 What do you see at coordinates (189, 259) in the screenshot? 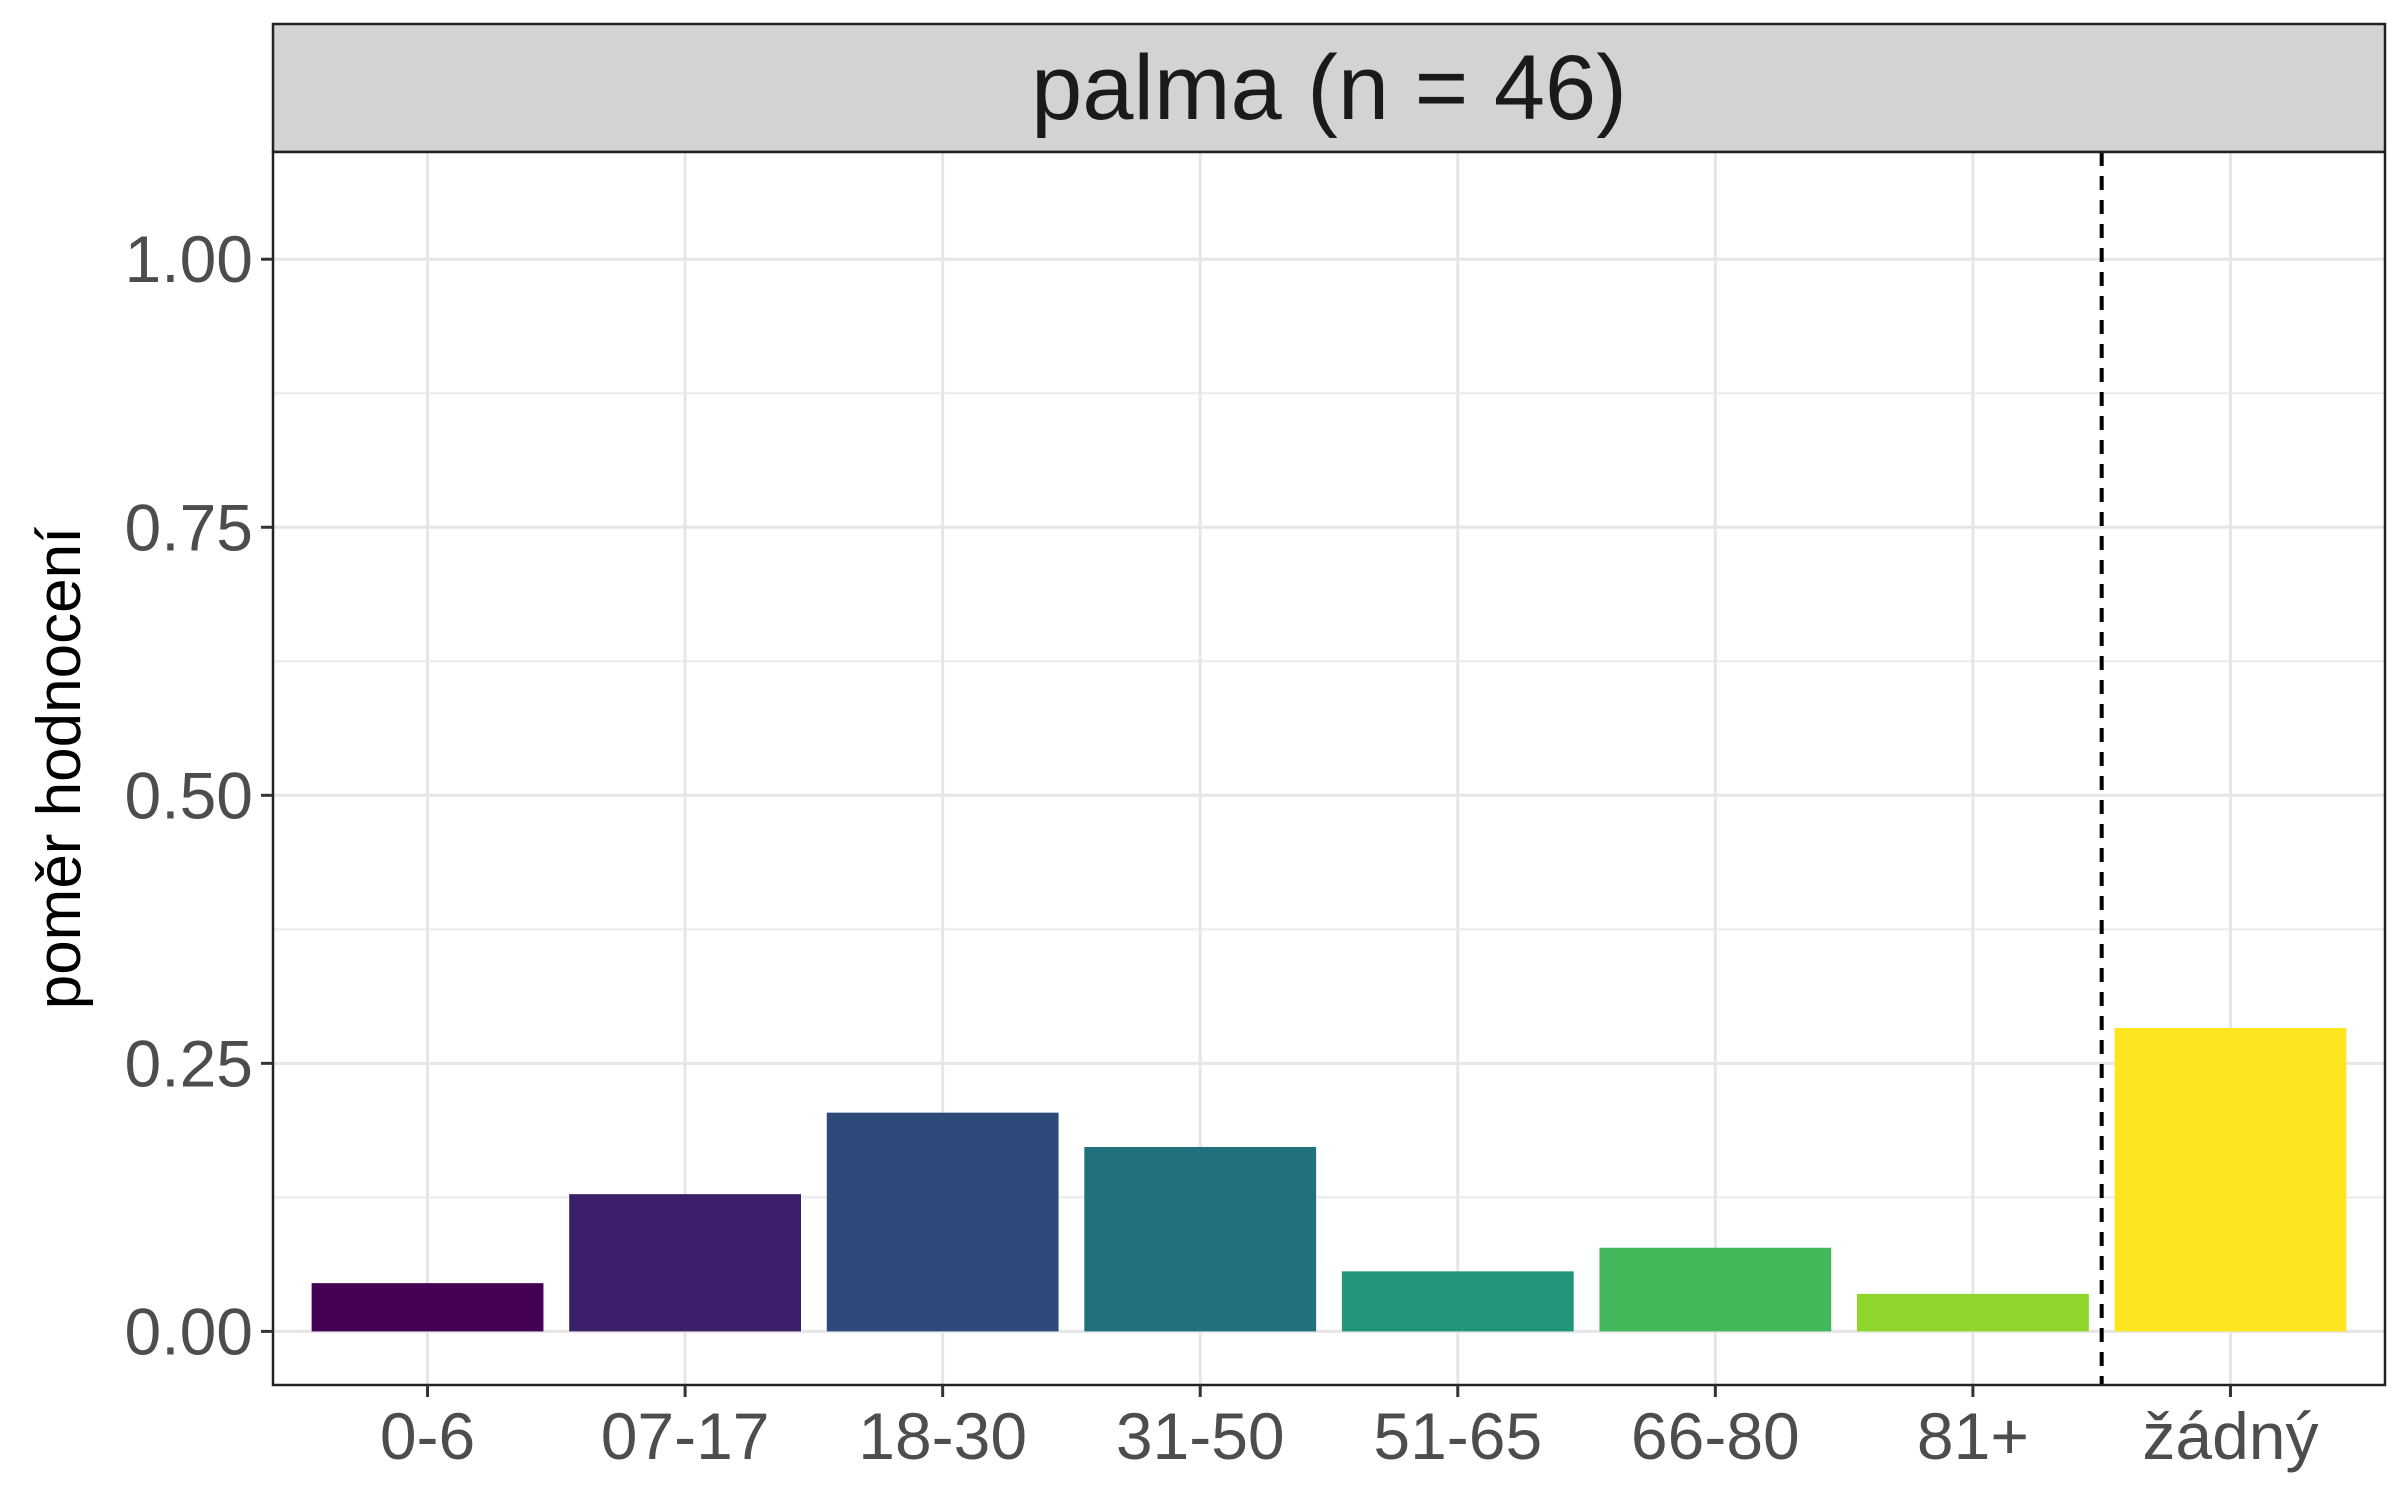
I see `y-tick-label: 1.00` at bounding box center [189, 259].